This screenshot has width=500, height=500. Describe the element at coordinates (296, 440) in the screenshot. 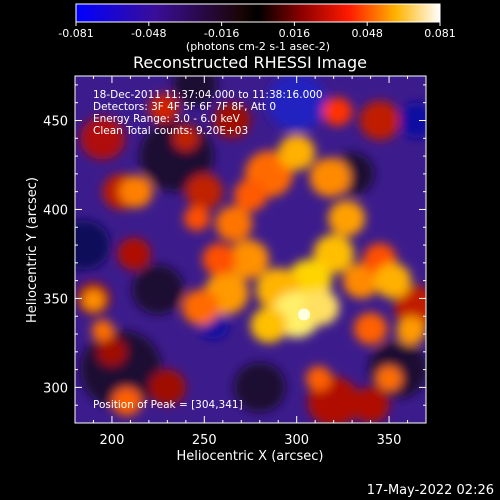

I see `x-tick-label: 300` at that location.